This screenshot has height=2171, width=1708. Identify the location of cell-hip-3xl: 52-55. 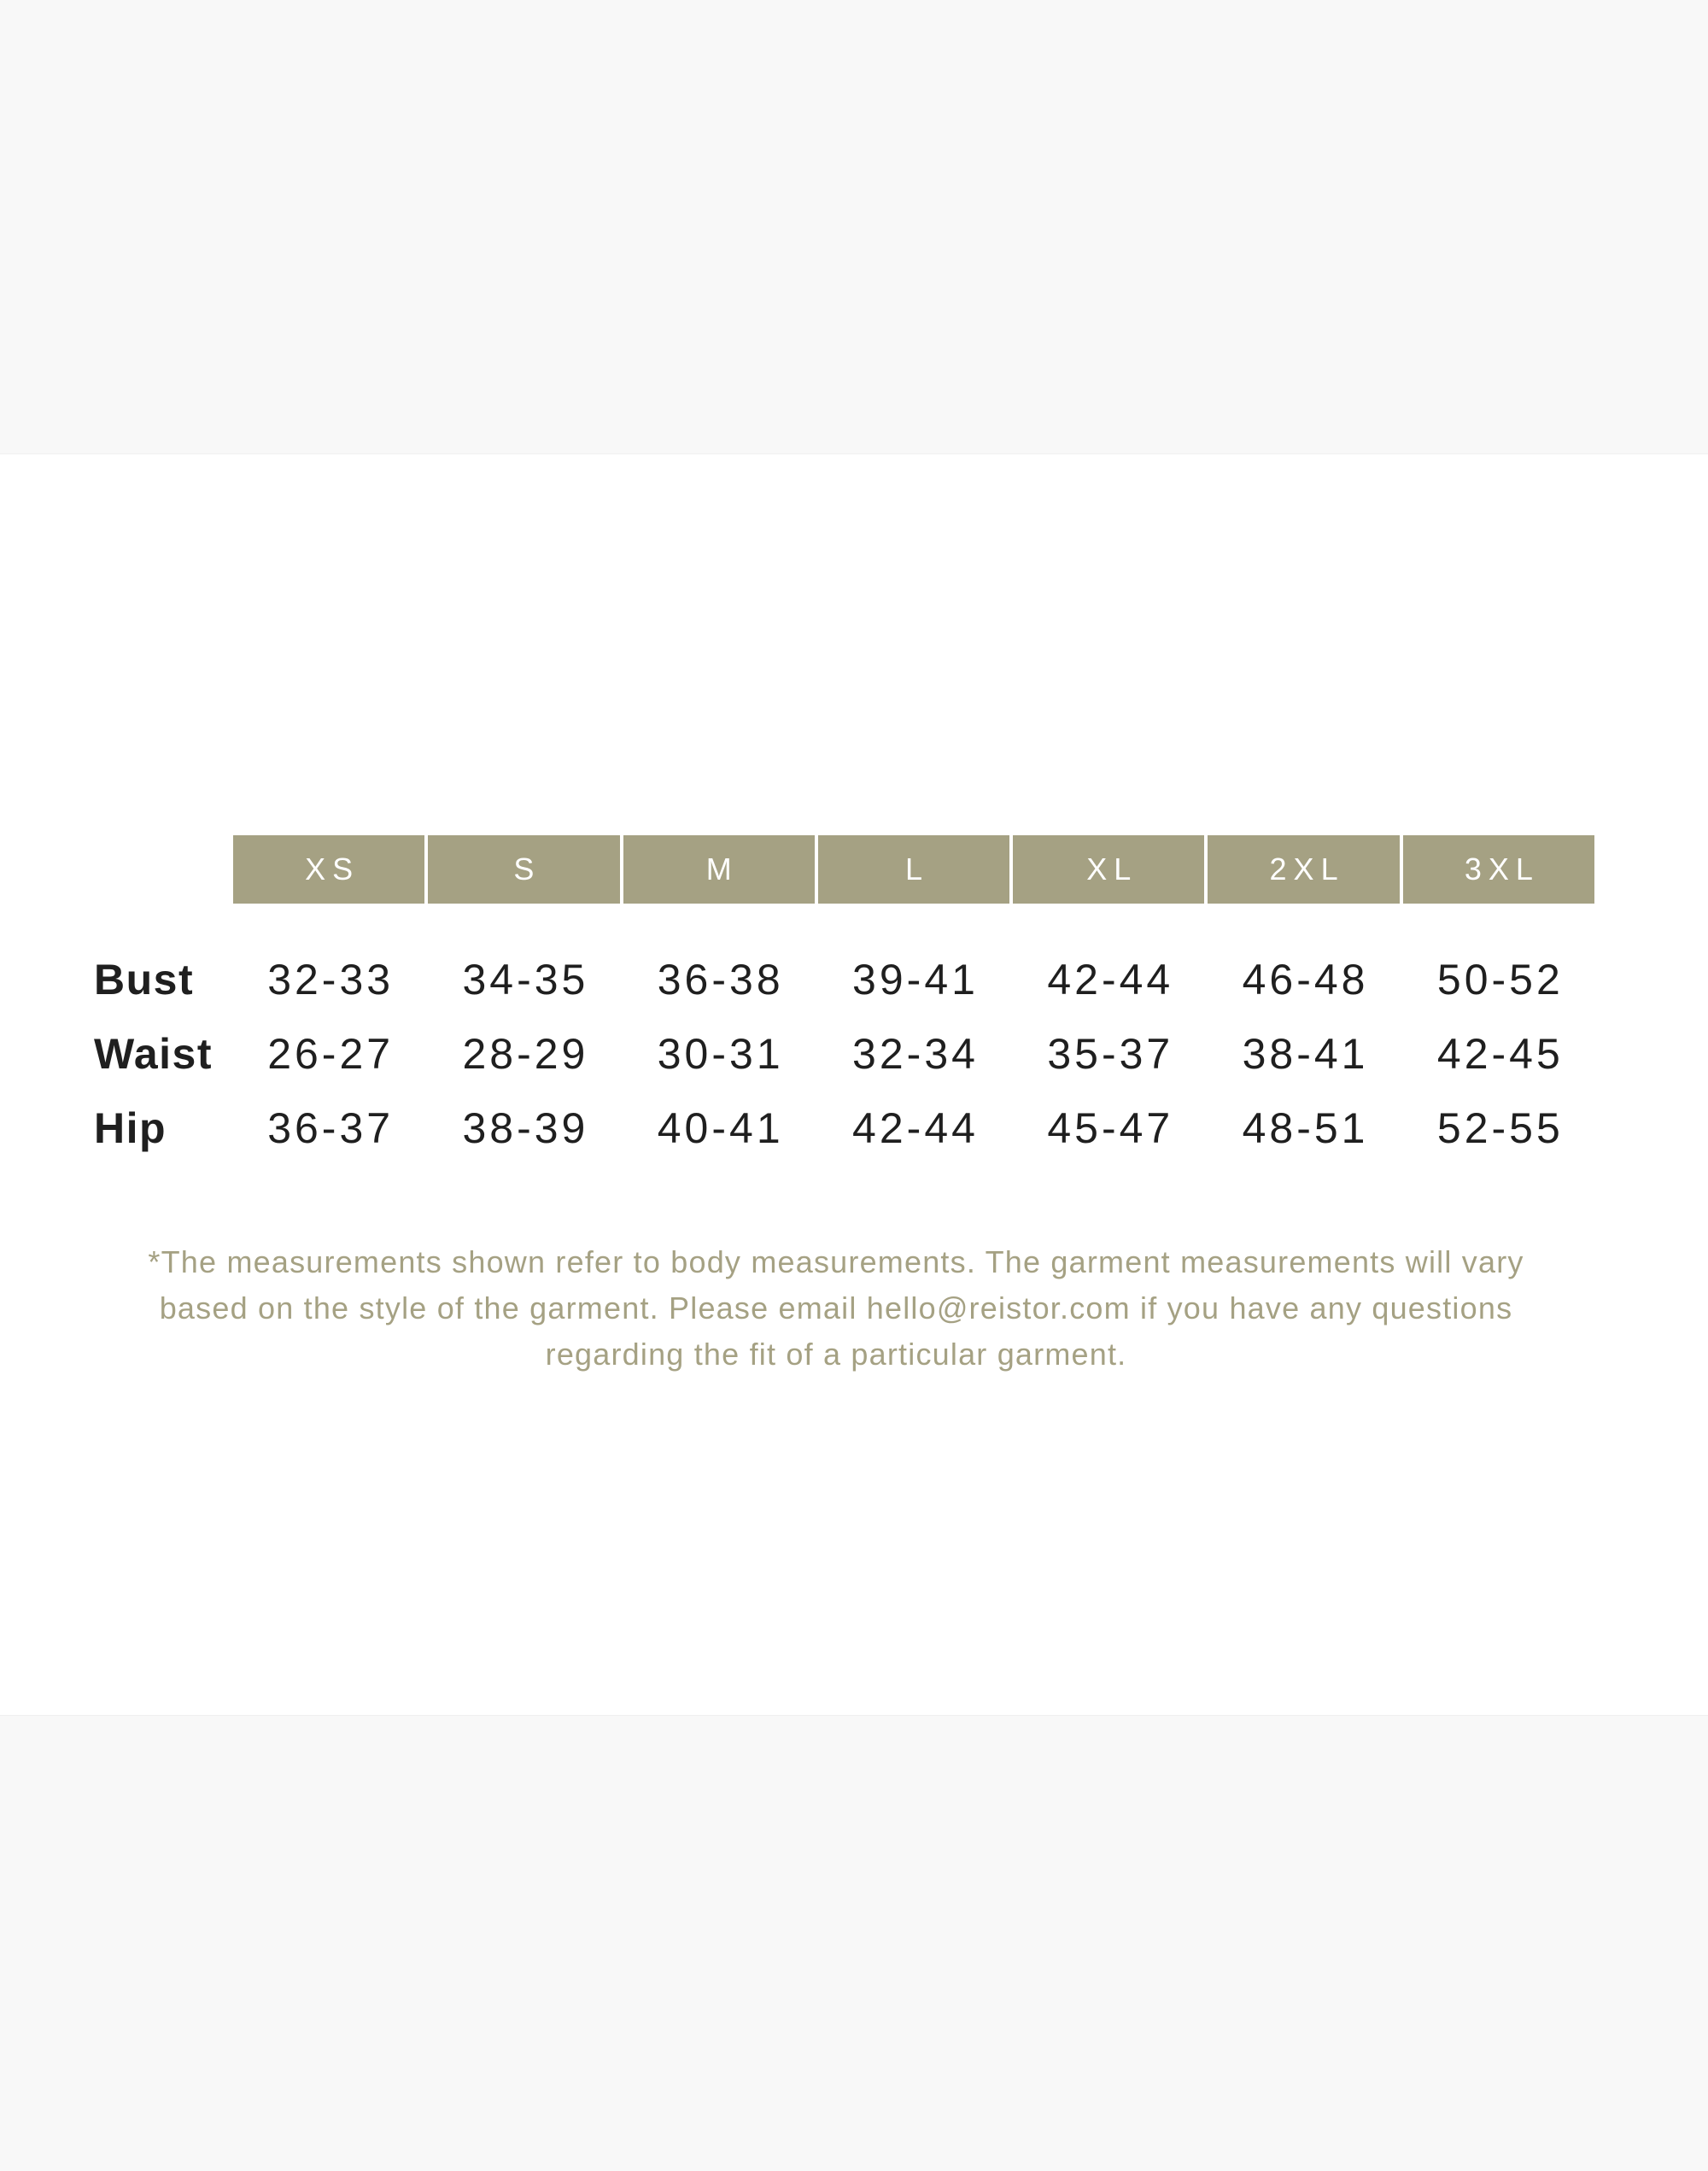
(1500, 1127).